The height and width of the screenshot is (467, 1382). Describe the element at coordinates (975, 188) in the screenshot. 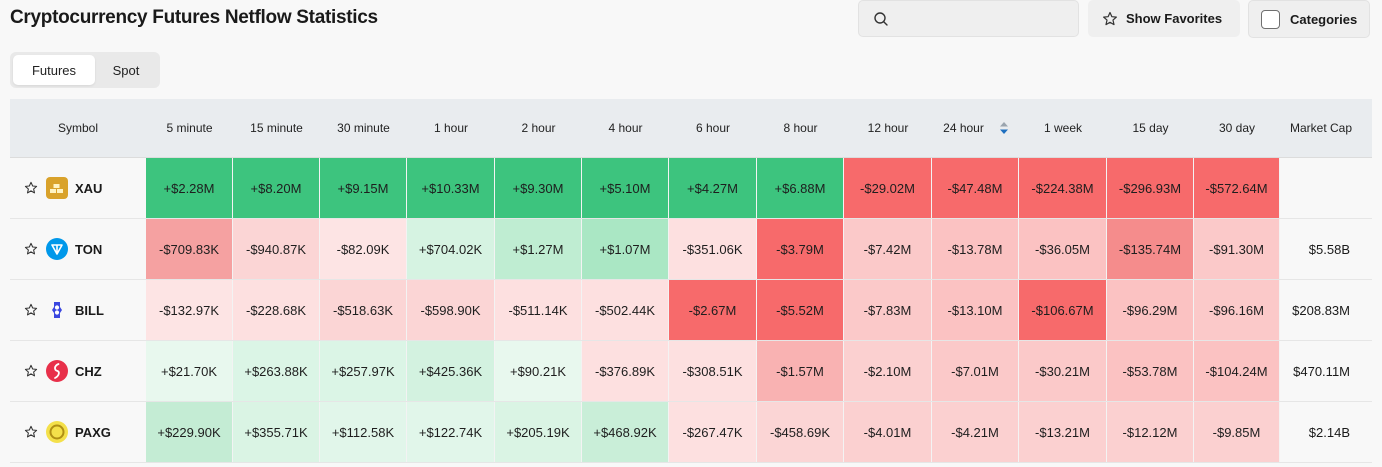

I see `netflow-cell: -$47.48M` at that location.